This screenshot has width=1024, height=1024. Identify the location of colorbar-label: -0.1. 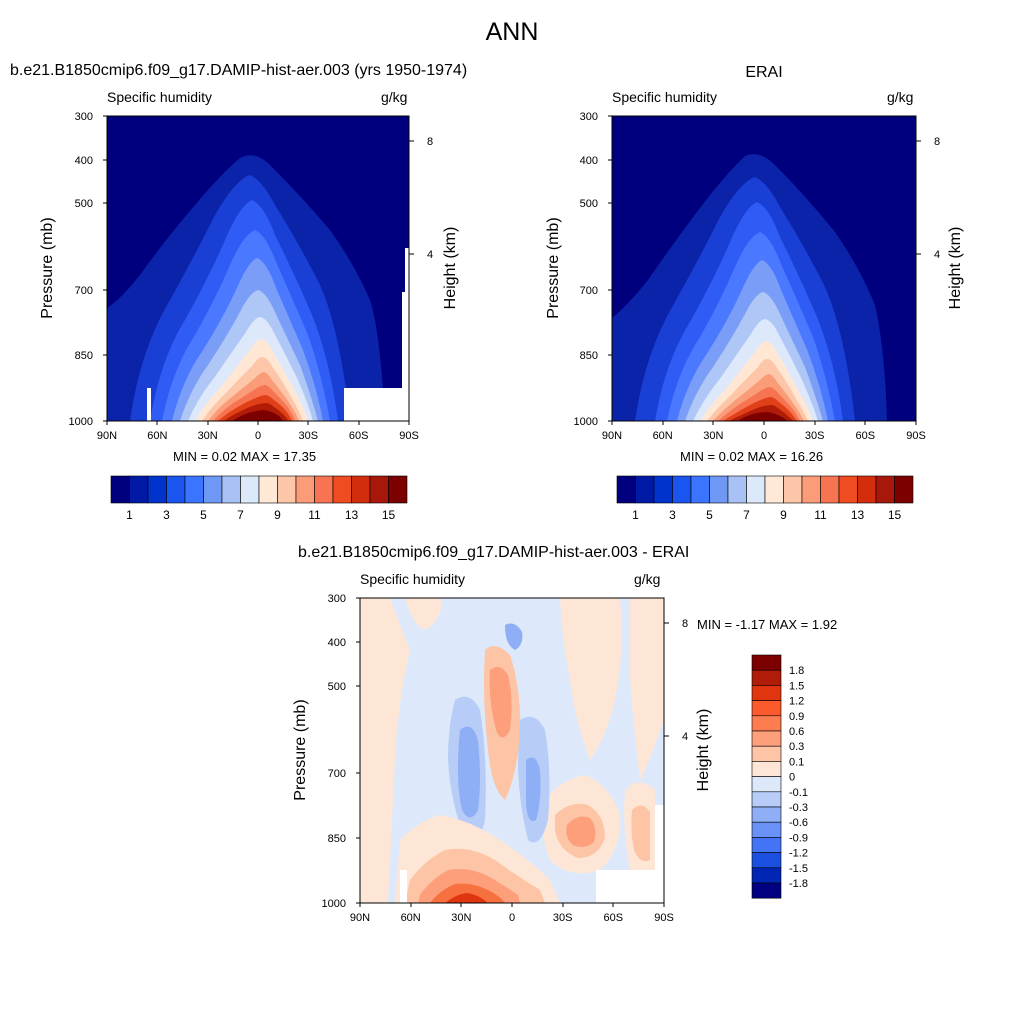
(798, 793).